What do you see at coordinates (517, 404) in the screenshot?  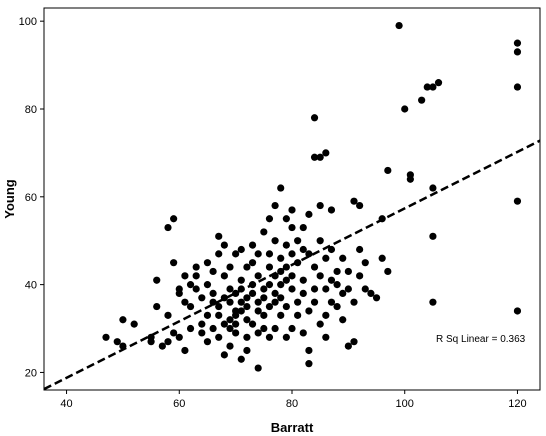 I see `x-tick-label: 120` at bounding box center [517, 404].